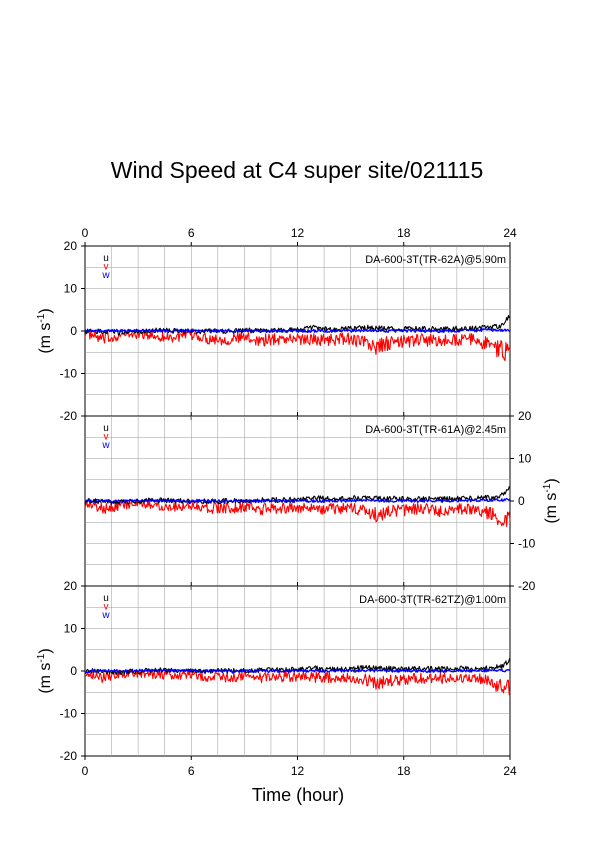 Image resolution: width=595 pixels, height=842 pixels. Describe the element at coordinates (510, 233) in the screenshot. I see `x-tick-label-top: 24` at that location.